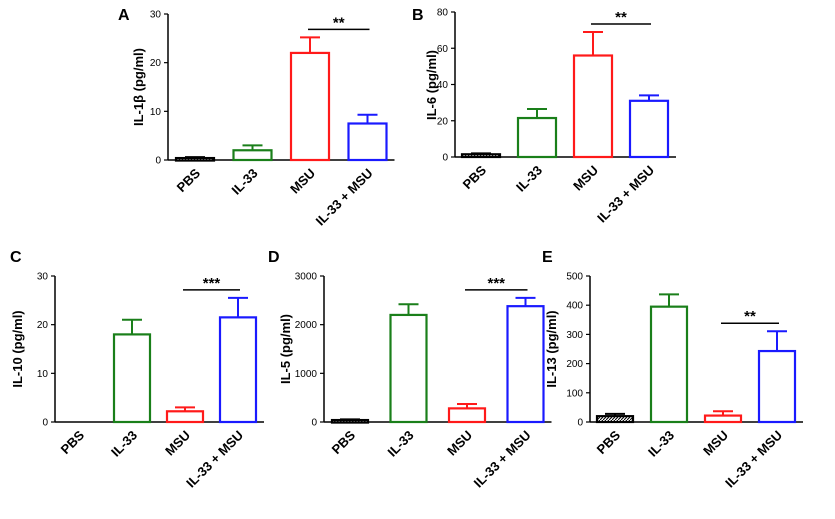 This screenshot has height=519, width=835. Describe the element at coordinates (285, 349) in the screenshot. I see `y-axis-label: IL-5 (pg/ml)` at that location.